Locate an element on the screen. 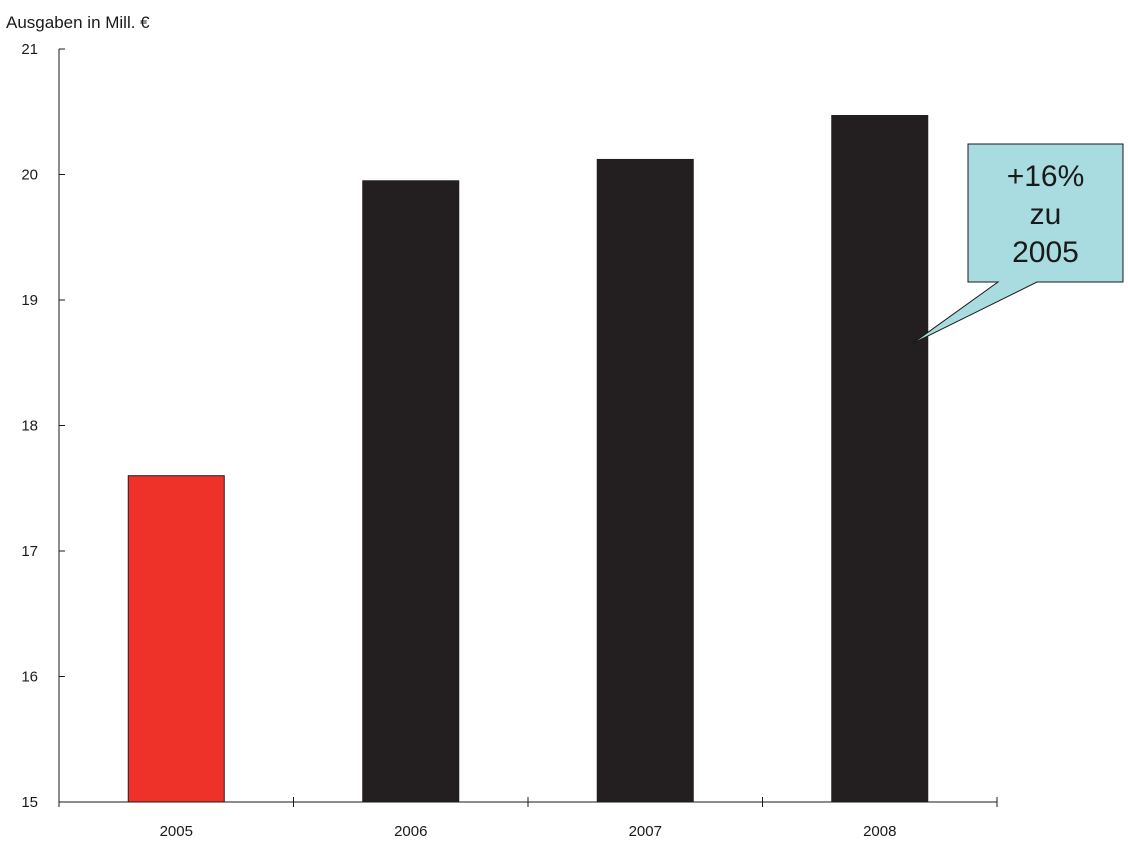  callout-box is located at coordinates (1017, 244).